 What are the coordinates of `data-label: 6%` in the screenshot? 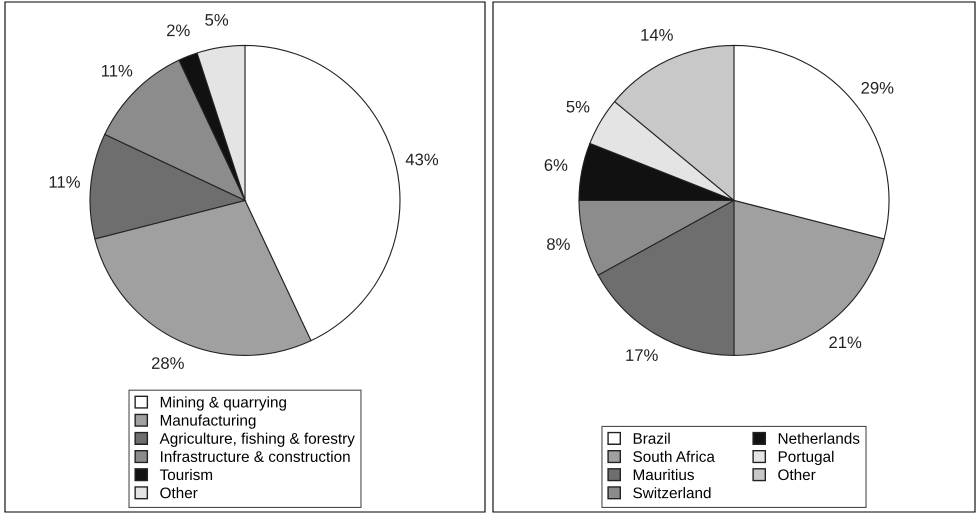 It's located at (556, 165).